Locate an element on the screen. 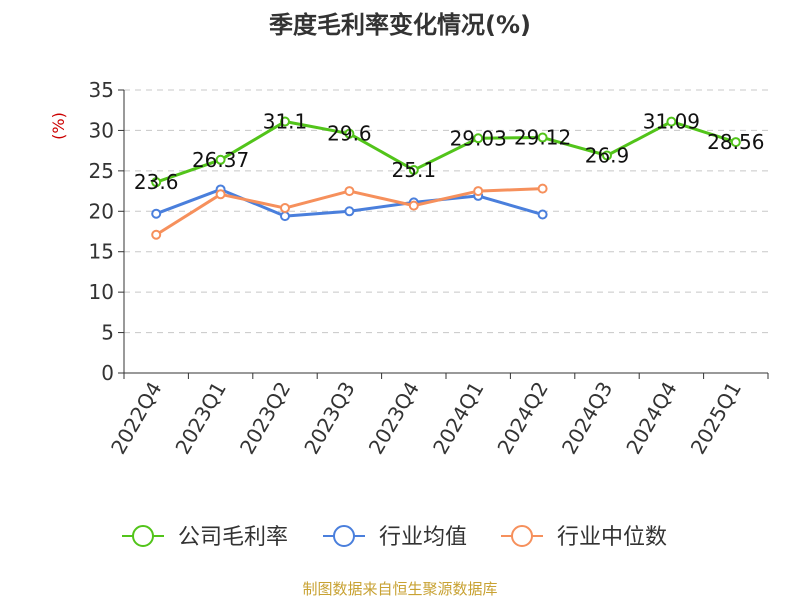  x-tick-label: 2024Q2 is located at coordinates (522, 418).